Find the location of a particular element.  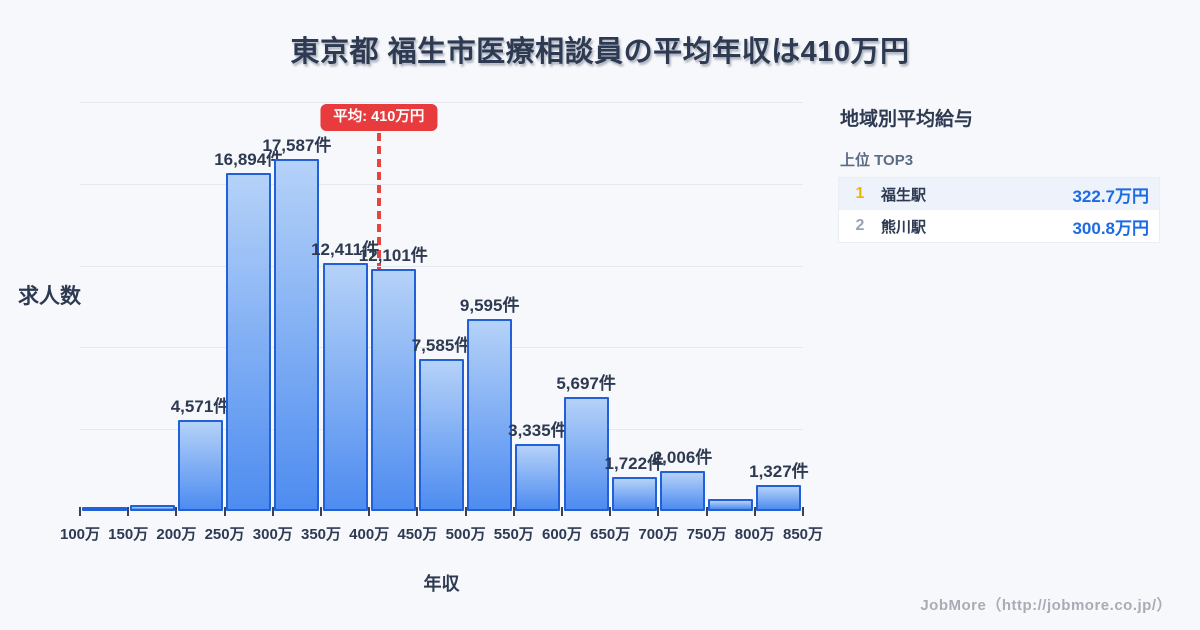

x-tick-label: 650万 is located at coordinates (610, 534).